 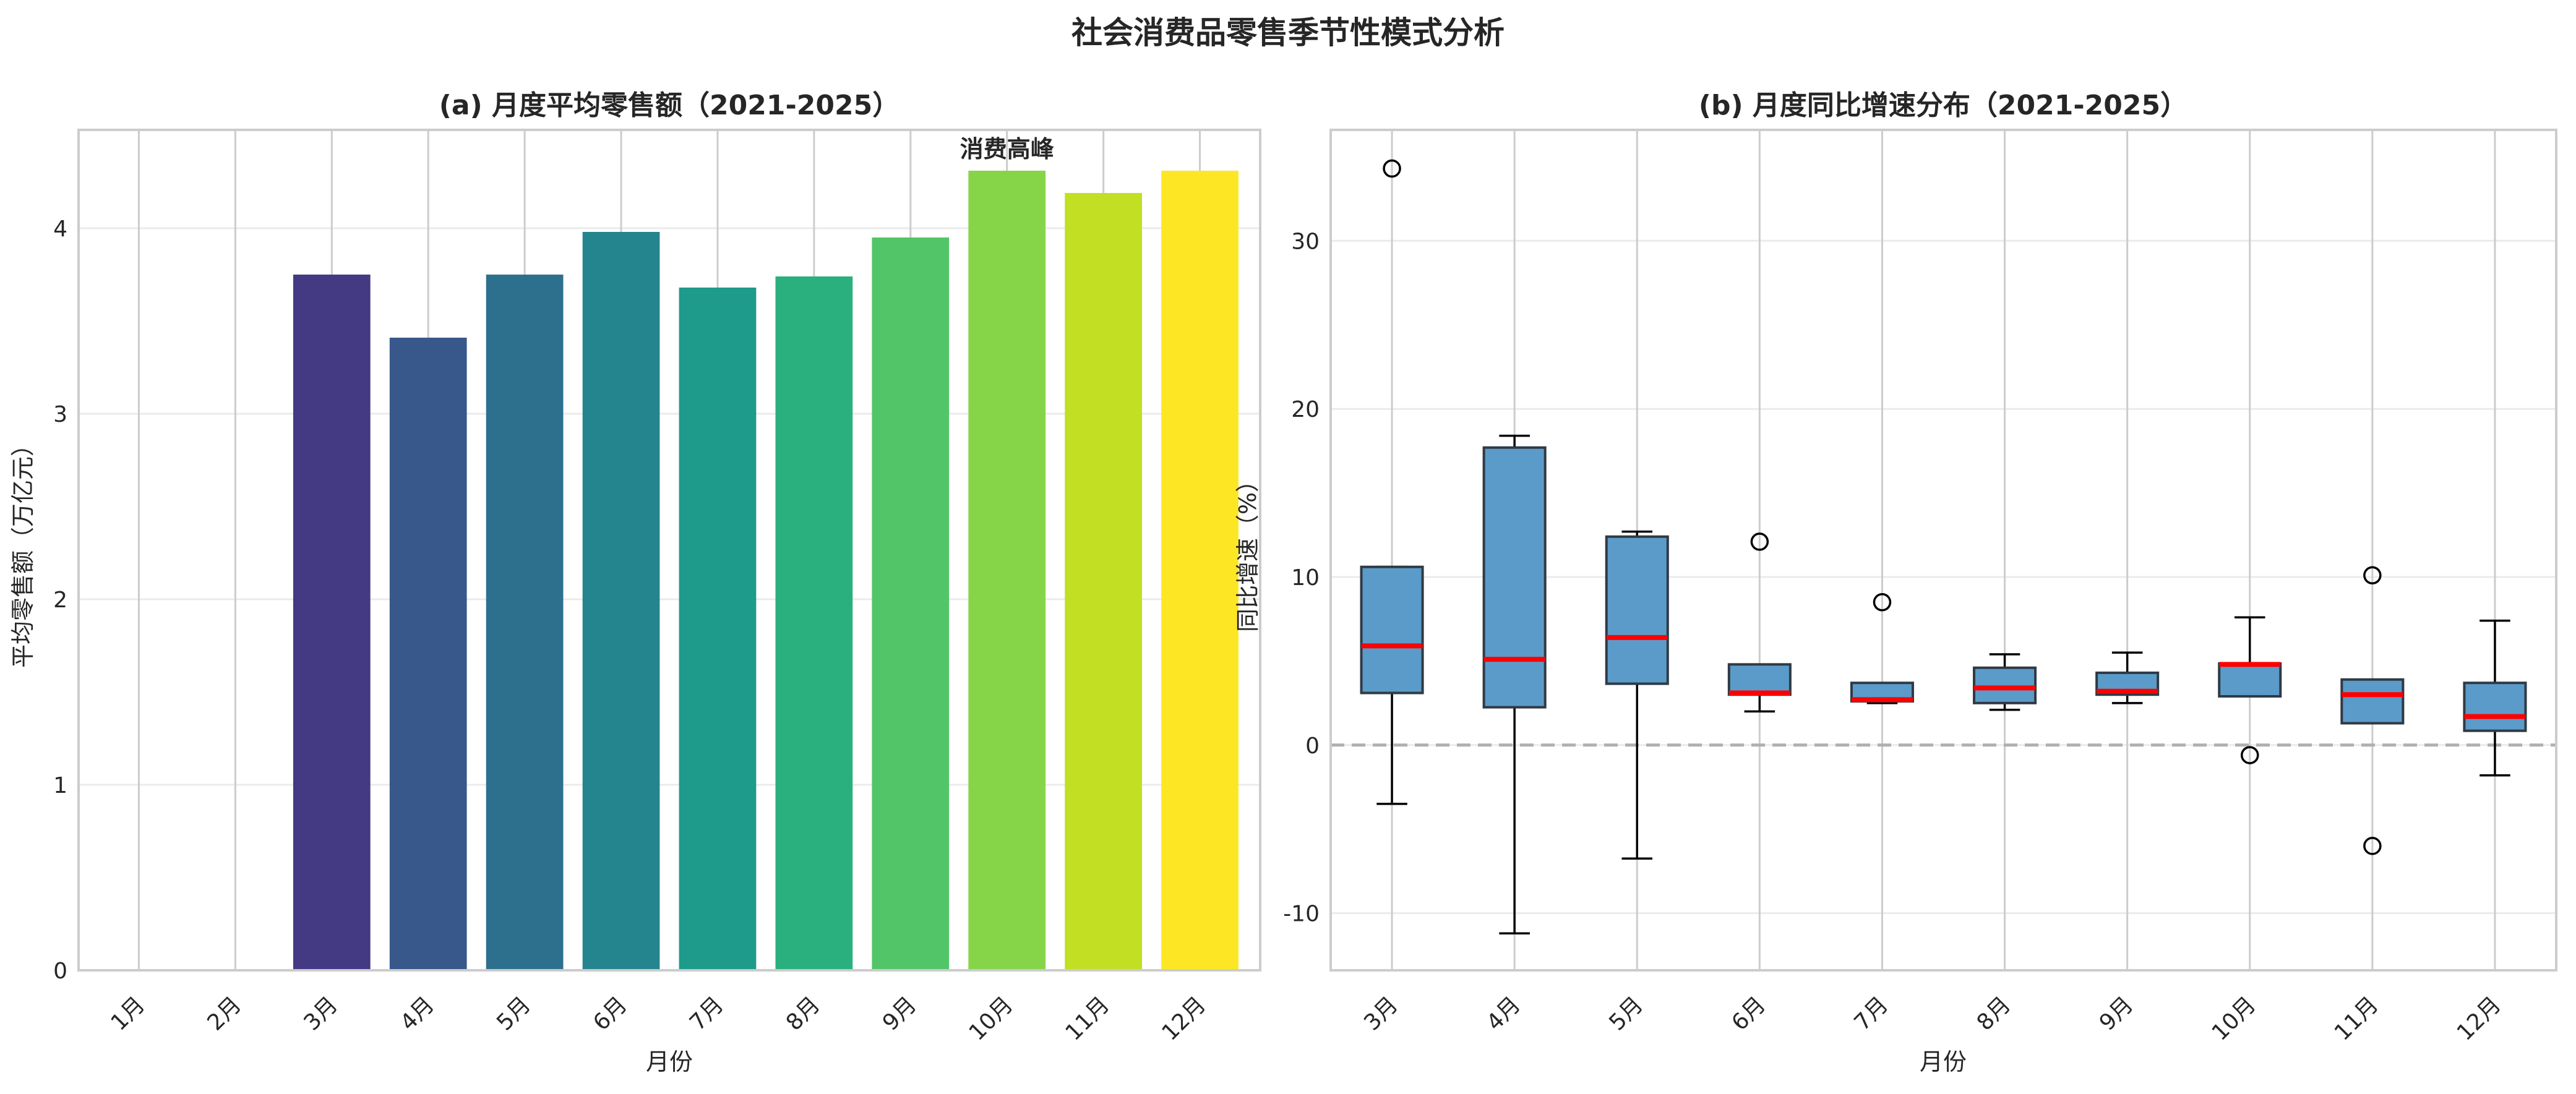 I want to click on bar-4月, so click(x=428, y=654).